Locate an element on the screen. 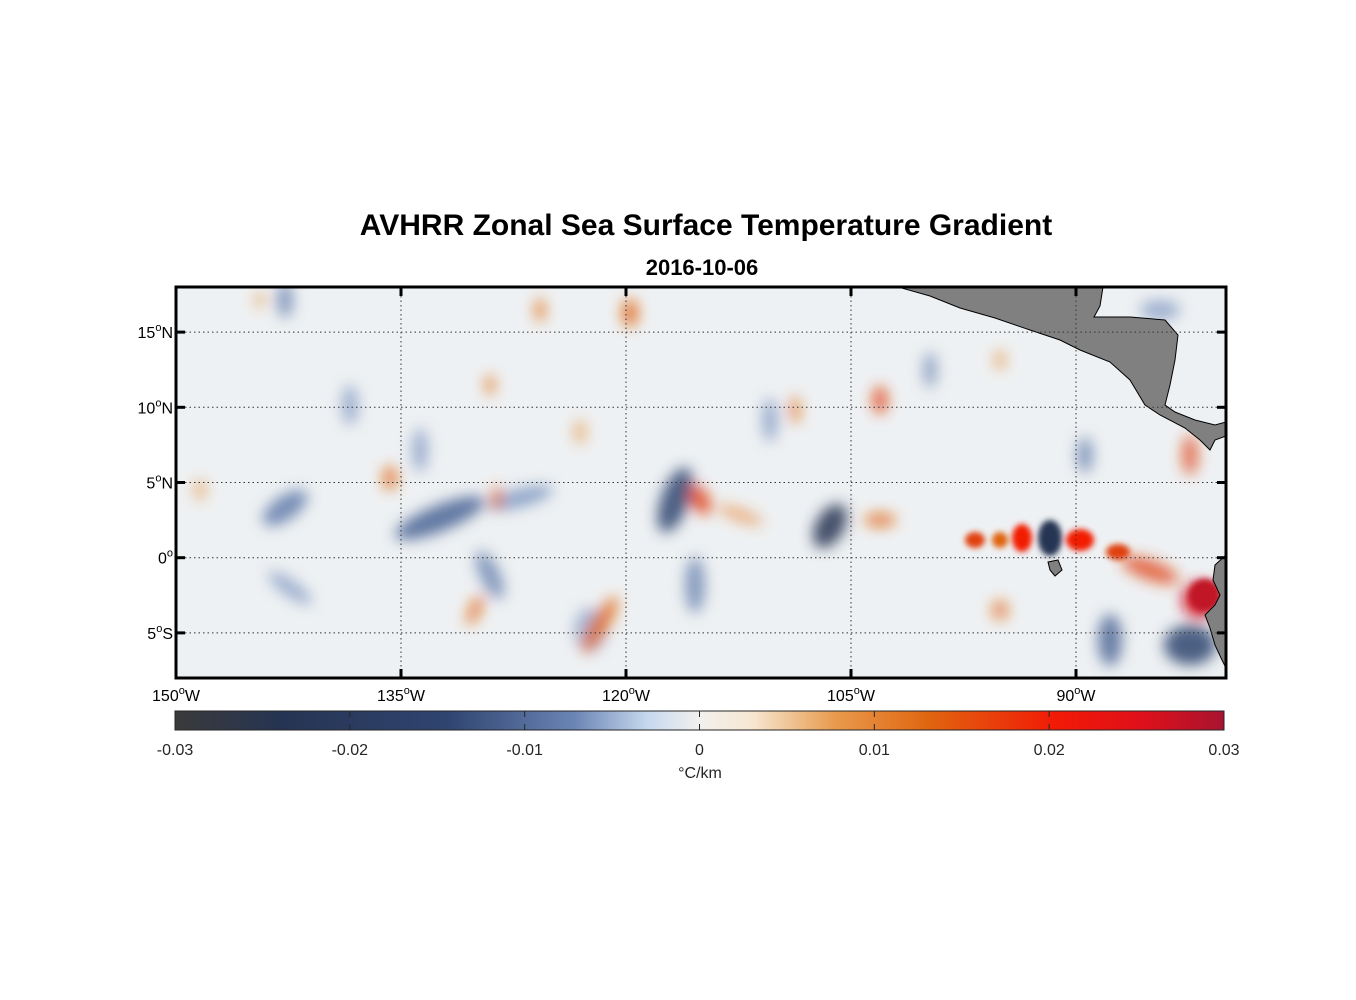 The image size is (1356, 1000). colorbar-tick-label: 0 is located at coordinates (699, 750).